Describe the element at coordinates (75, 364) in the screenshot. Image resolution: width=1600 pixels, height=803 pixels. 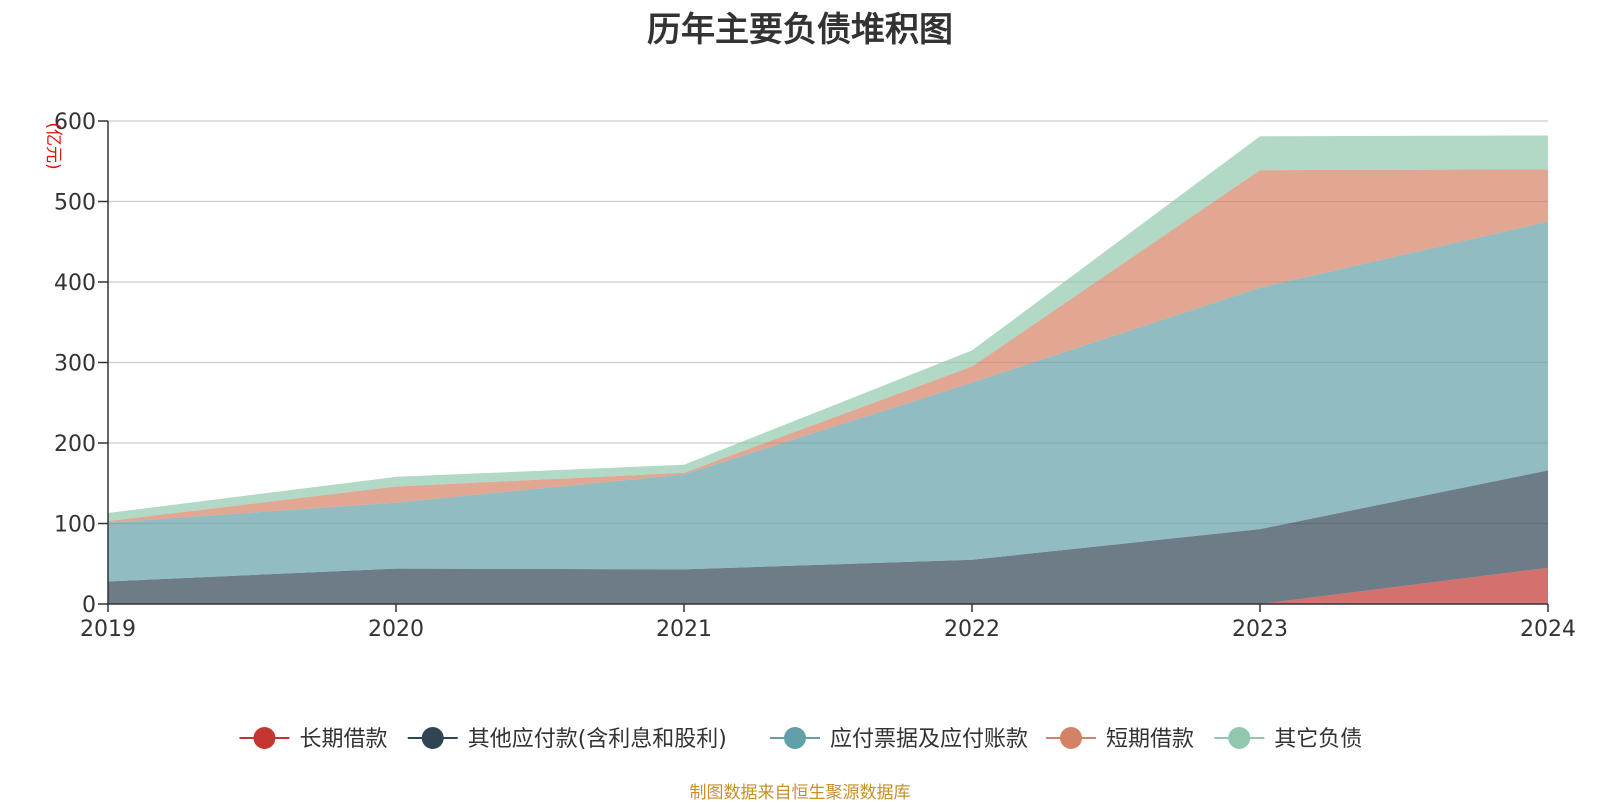
I see `y-tick-label: 300` at that location.